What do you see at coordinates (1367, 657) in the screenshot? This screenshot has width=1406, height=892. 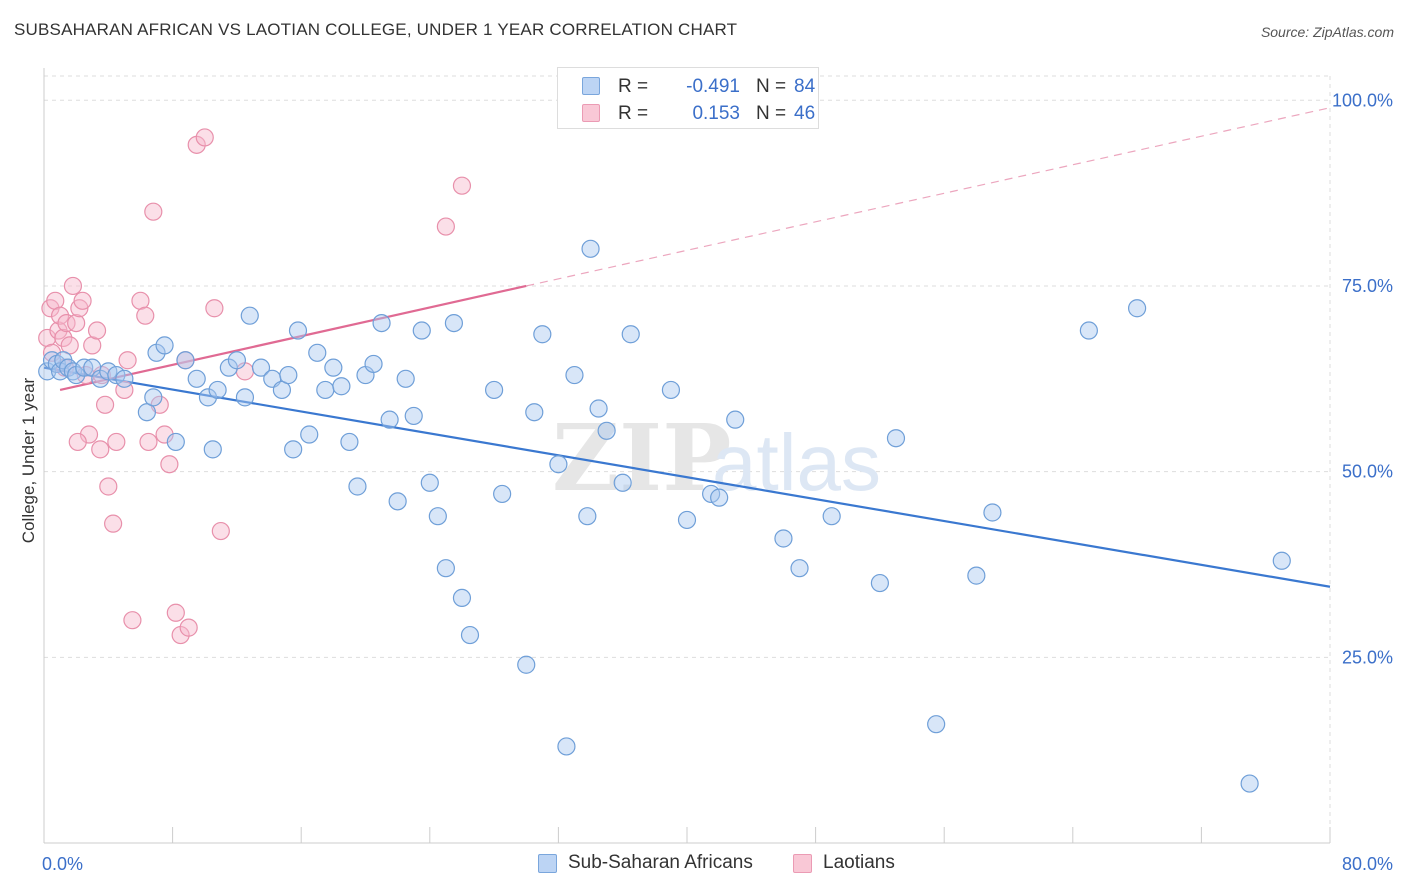 I see `y-tick-label: 25.0%` at bounding box center [1367, 657].